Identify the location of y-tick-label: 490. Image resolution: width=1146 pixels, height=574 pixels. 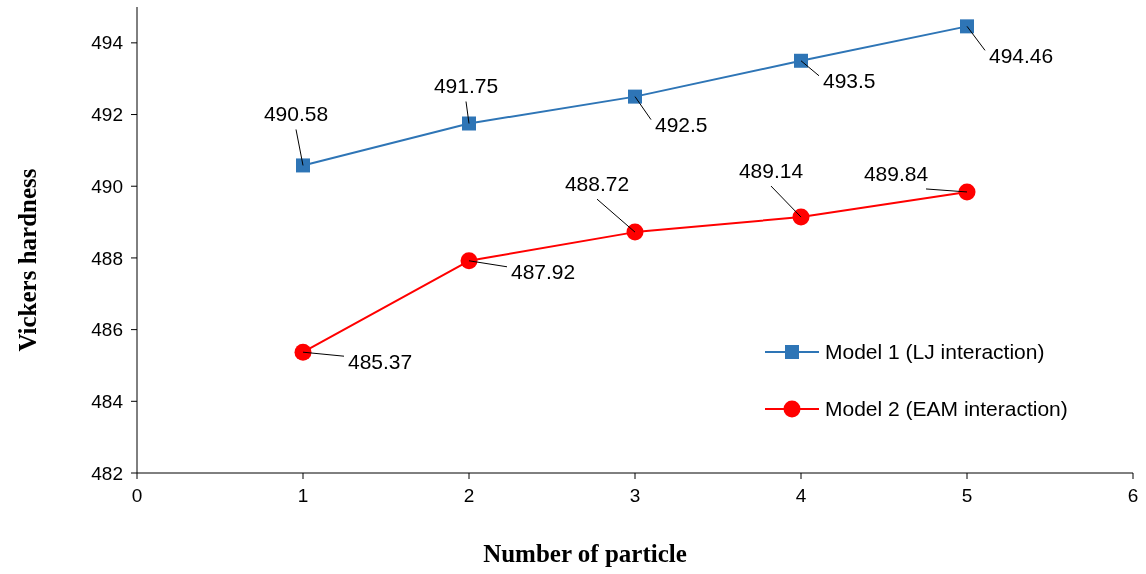
(107, 186).